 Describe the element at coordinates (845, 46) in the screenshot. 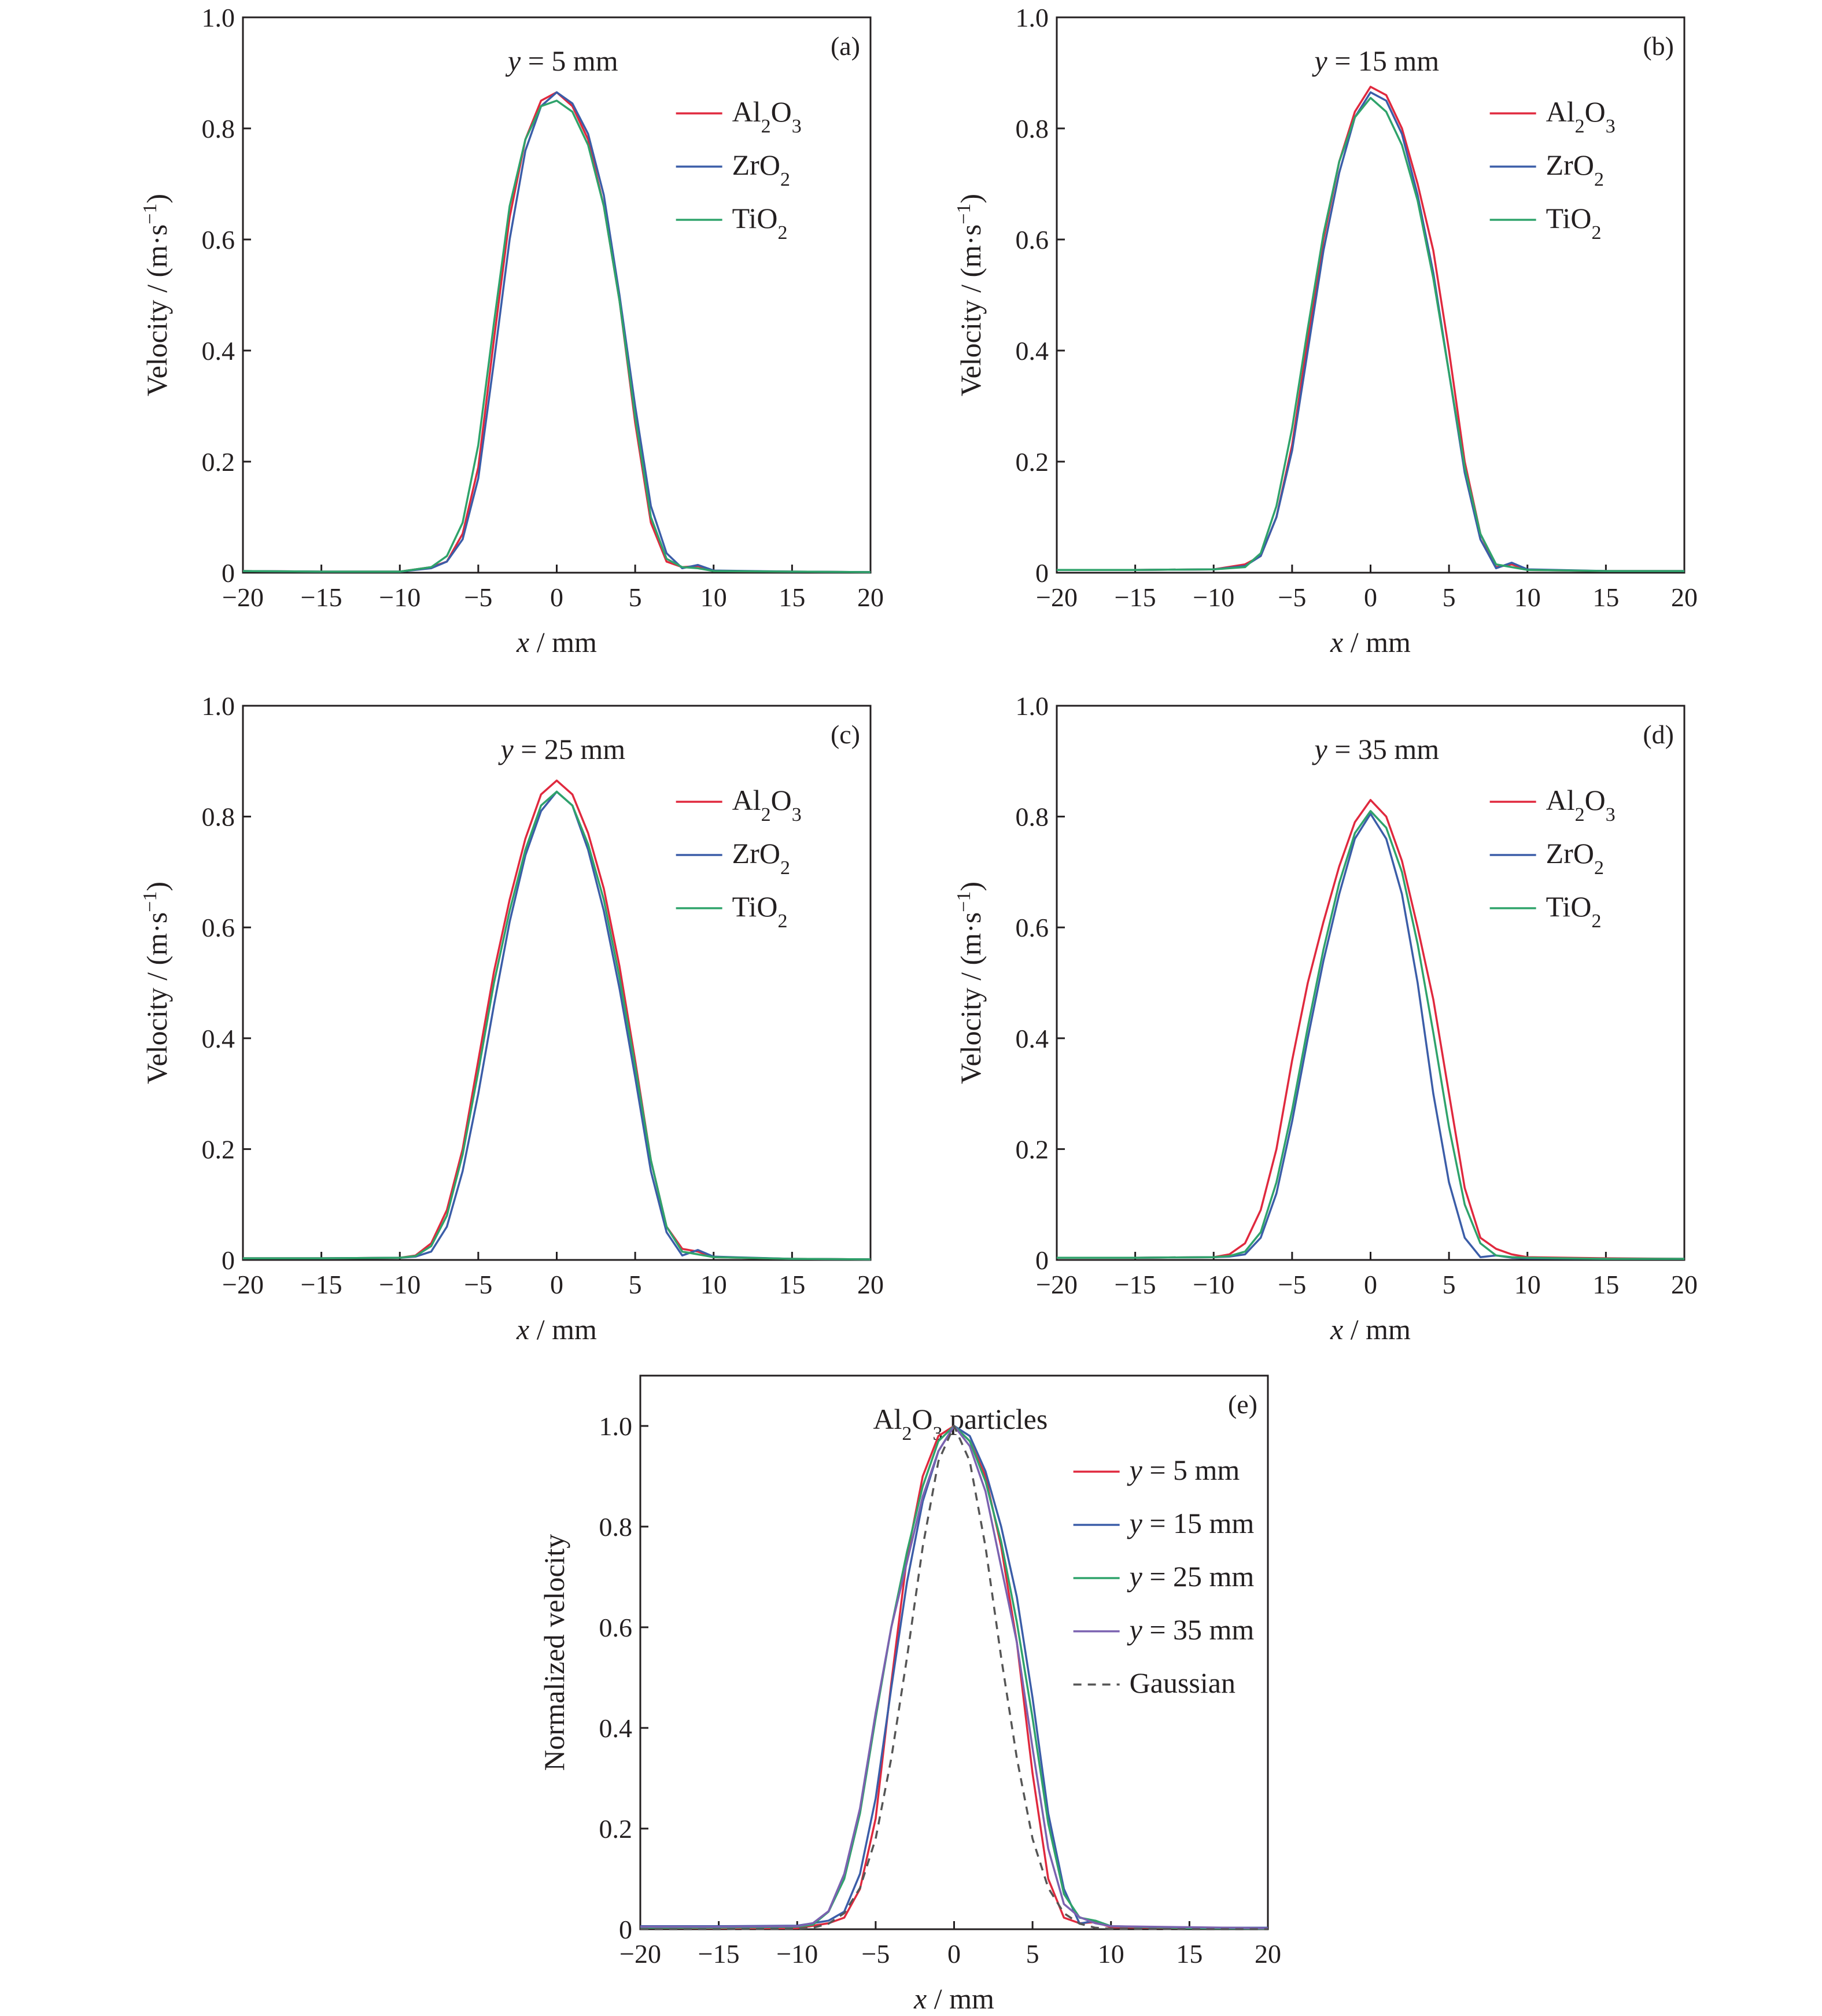

I see `panel-label: (a)` at that location.